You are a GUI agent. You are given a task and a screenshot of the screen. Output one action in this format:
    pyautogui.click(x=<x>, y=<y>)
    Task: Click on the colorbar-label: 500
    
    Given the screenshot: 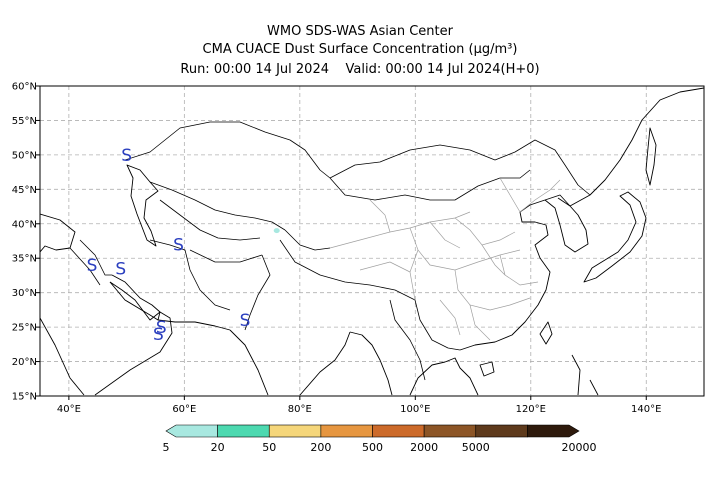 What is the action you would take?
    pyautogui.click(x=372, y=447)
    